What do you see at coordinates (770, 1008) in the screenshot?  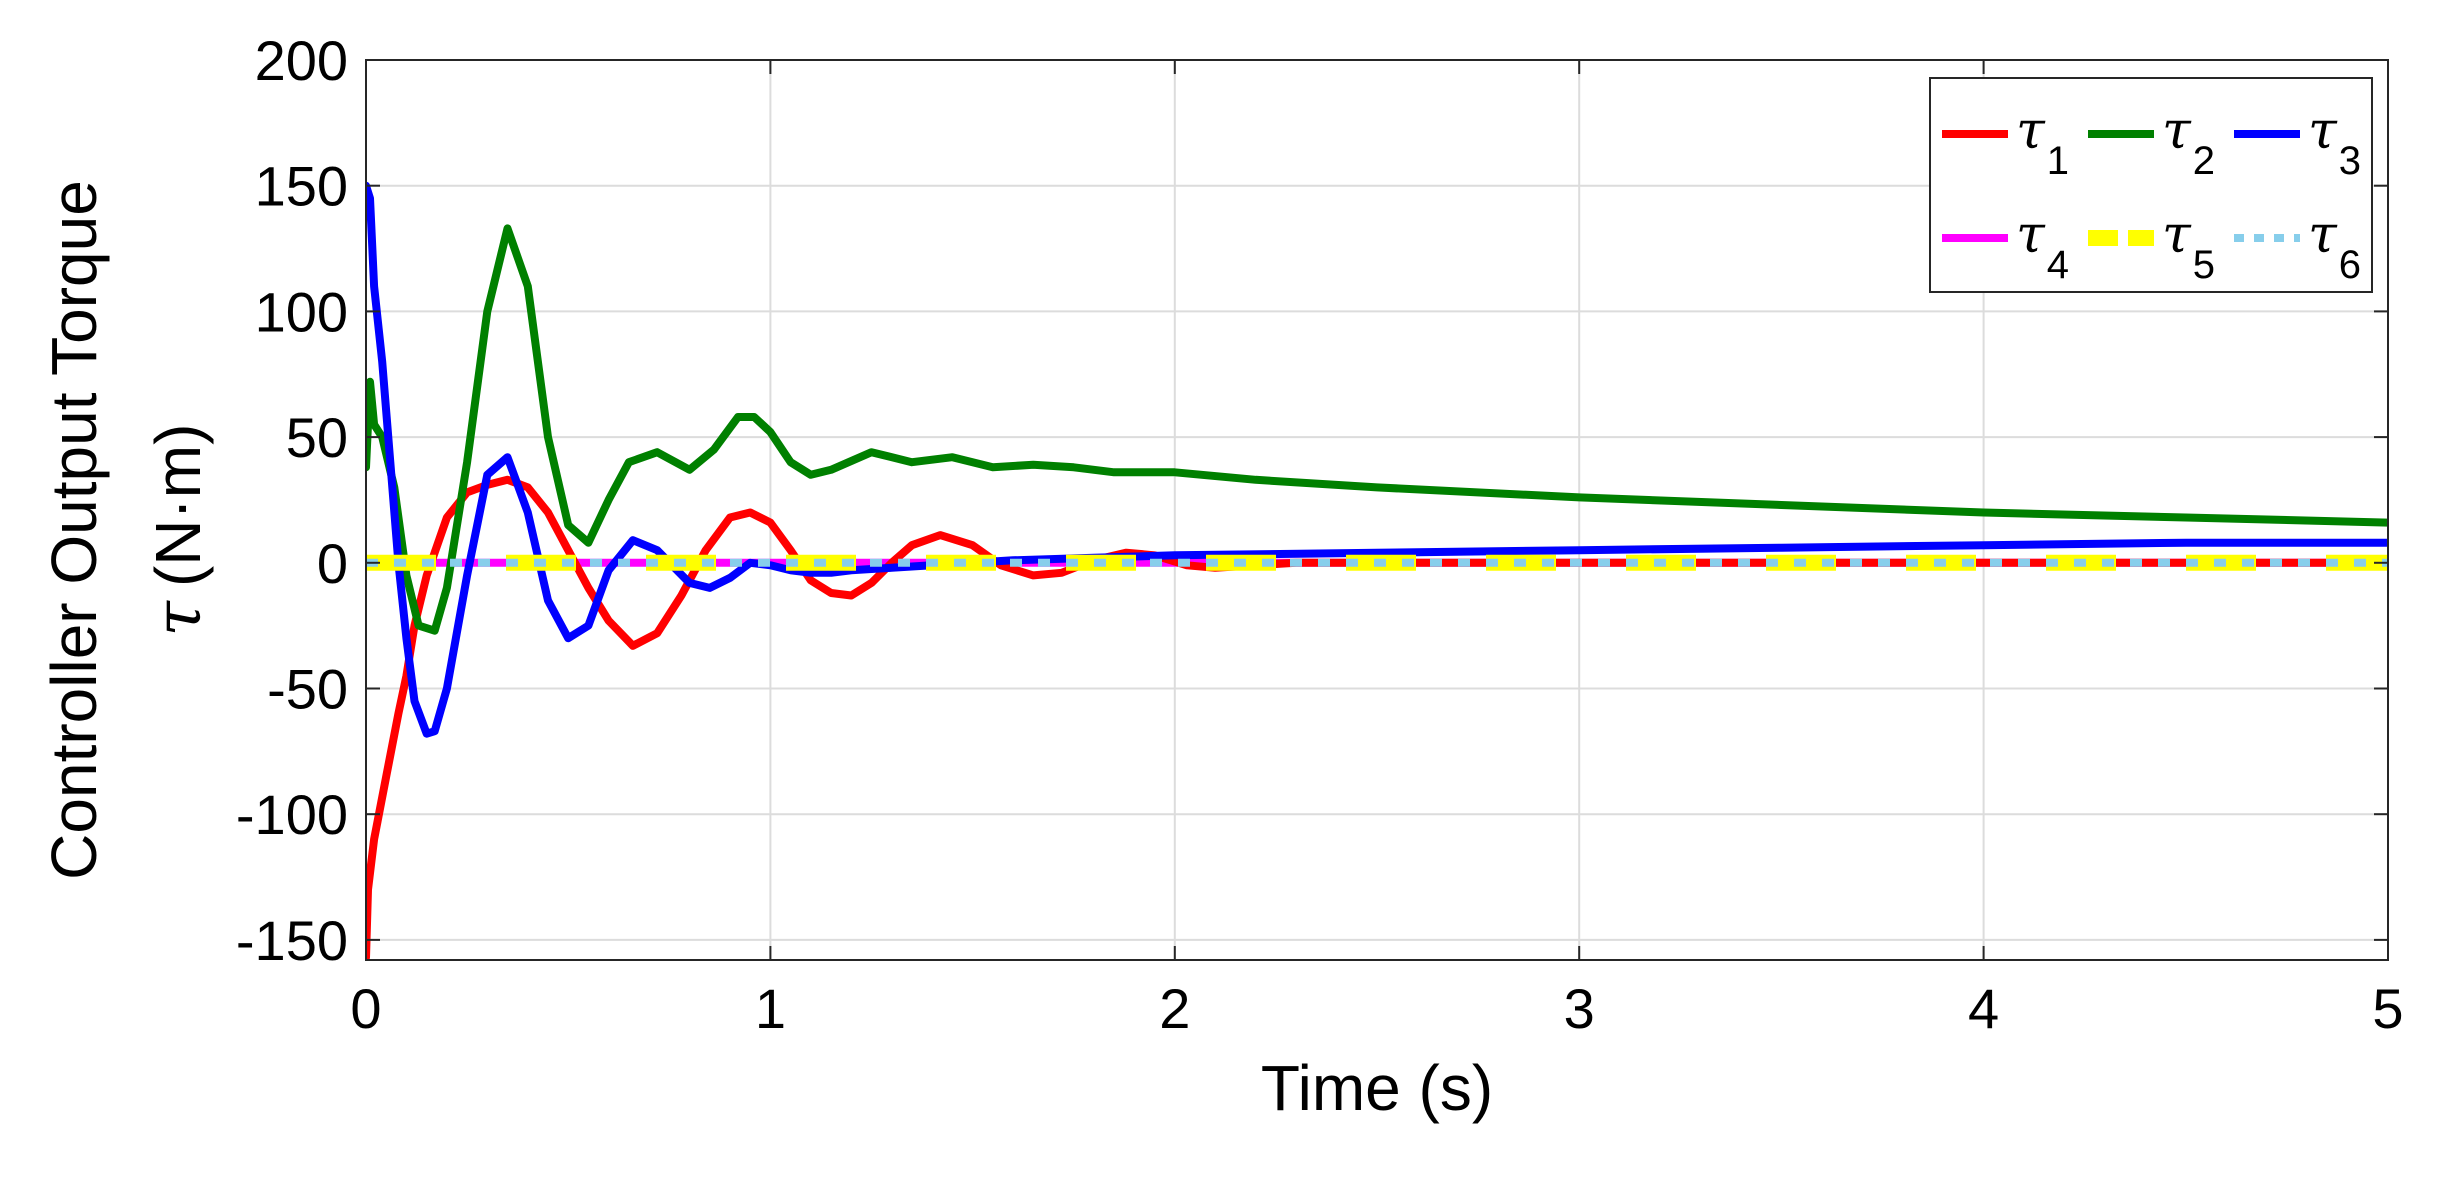 I see `x-tick-label: 1` at bounding box center [770, 1008].